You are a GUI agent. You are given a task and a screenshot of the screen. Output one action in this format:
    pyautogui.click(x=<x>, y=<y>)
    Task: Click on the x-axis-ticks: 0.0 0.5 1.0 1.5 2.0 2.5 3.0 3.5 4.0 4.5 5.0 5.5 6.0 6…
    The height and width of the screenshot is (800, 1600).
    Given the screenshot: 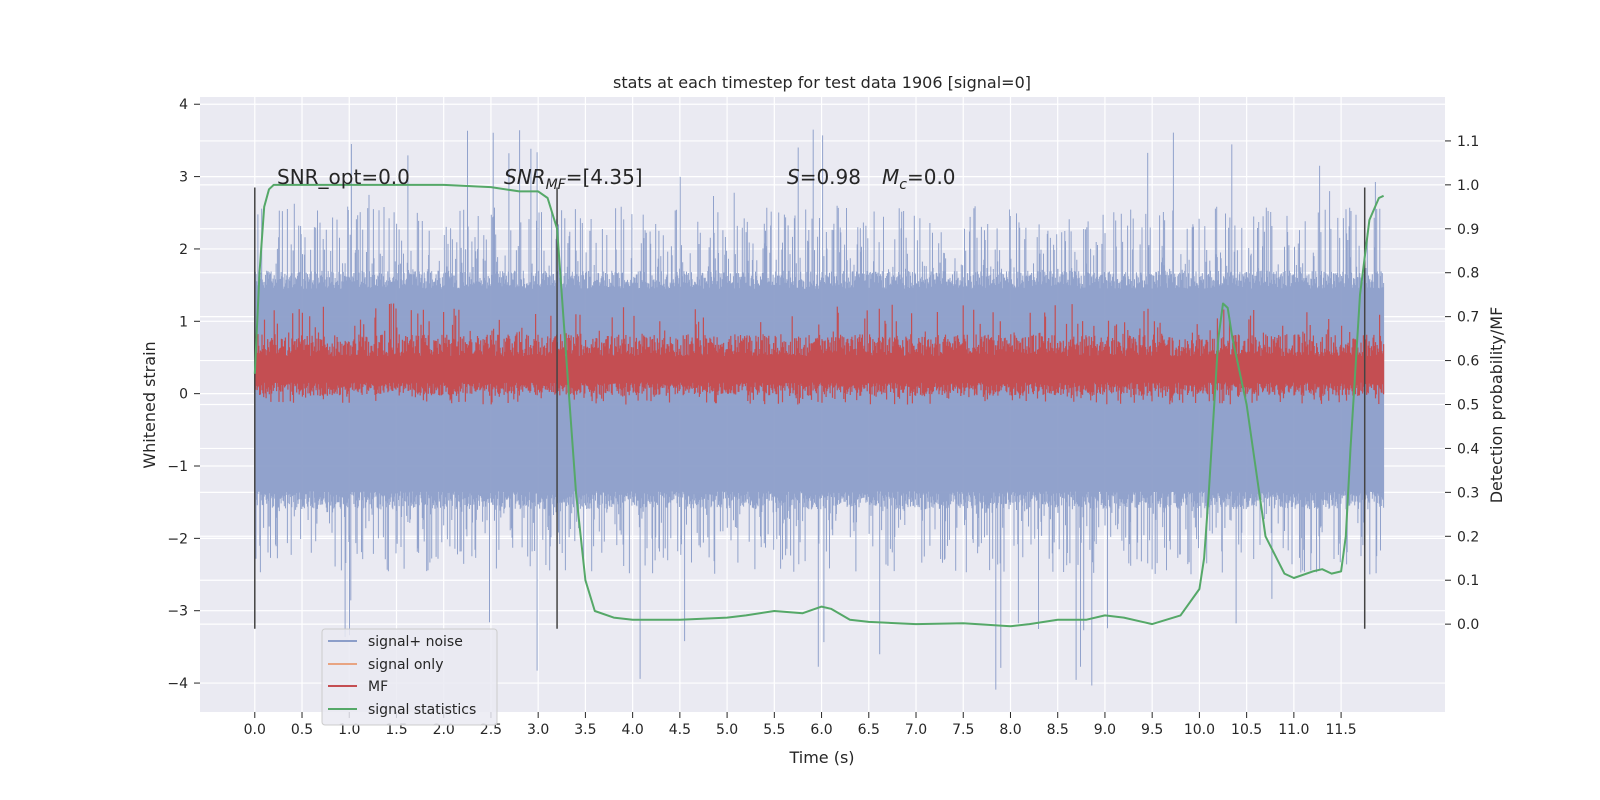 What is the action you would take?
    pyautogui.click(x=800, y=725)
    